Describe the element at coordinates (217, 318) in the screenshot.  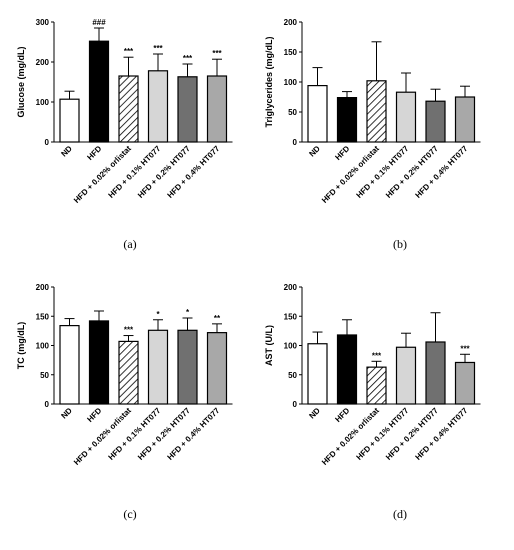
I see `significance-marker: **` at that location.